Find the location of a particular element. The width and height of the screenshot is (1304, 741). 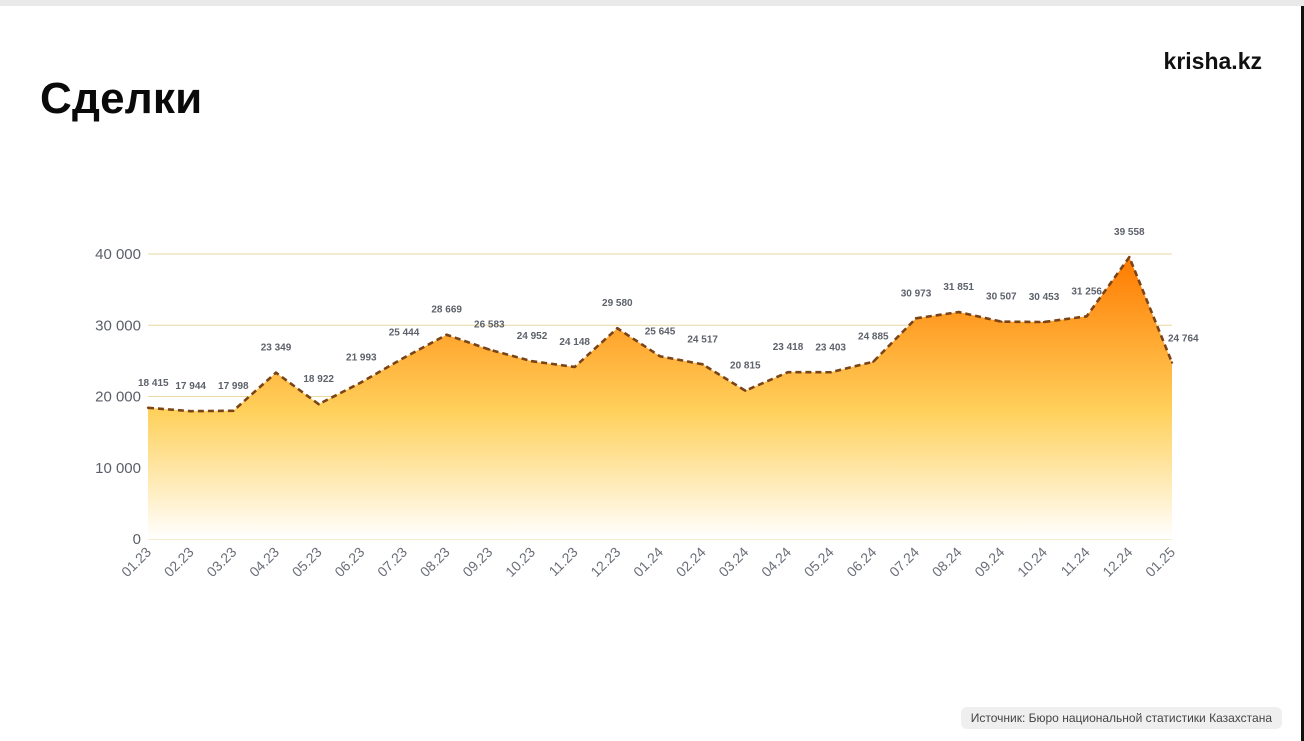

krisha-logo: krisha.kz is located at coordinates (1212, 61).